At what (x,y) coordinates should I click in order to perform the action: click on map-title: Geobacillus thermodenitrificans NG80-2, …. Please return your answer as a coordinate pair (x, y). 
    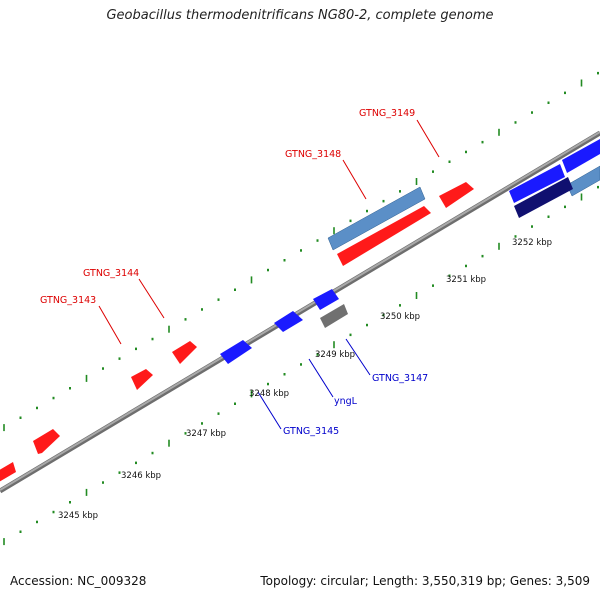
    Looking at the image, I should click on (300, 15).